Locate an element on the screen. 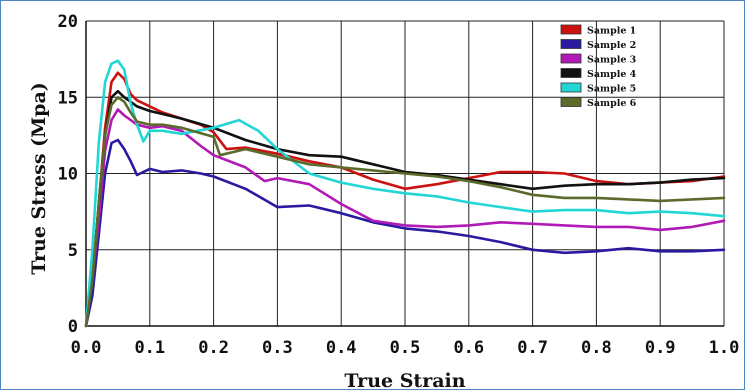 The height and width of the screenshot is (391, 745). y-axis-label: True Stress (Mpa) is located at coordinates (39, 178).